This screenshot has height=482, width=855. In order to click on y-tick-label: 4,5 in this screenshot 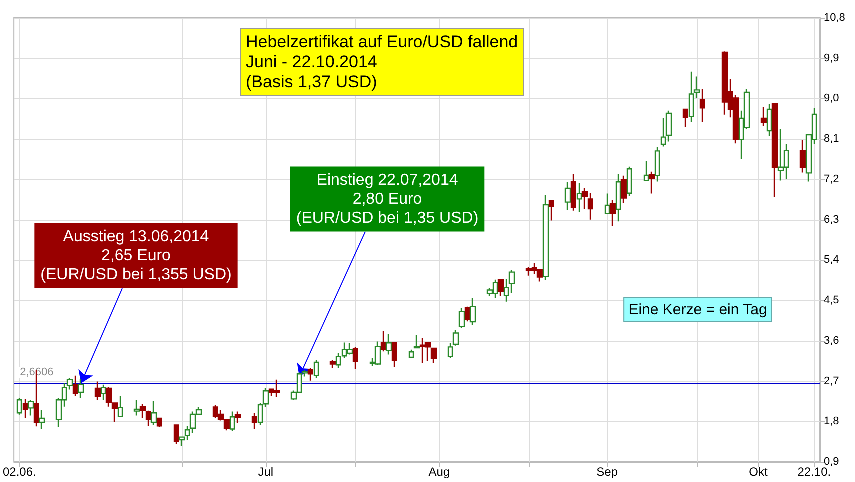, I will do `click(832, 300)`.